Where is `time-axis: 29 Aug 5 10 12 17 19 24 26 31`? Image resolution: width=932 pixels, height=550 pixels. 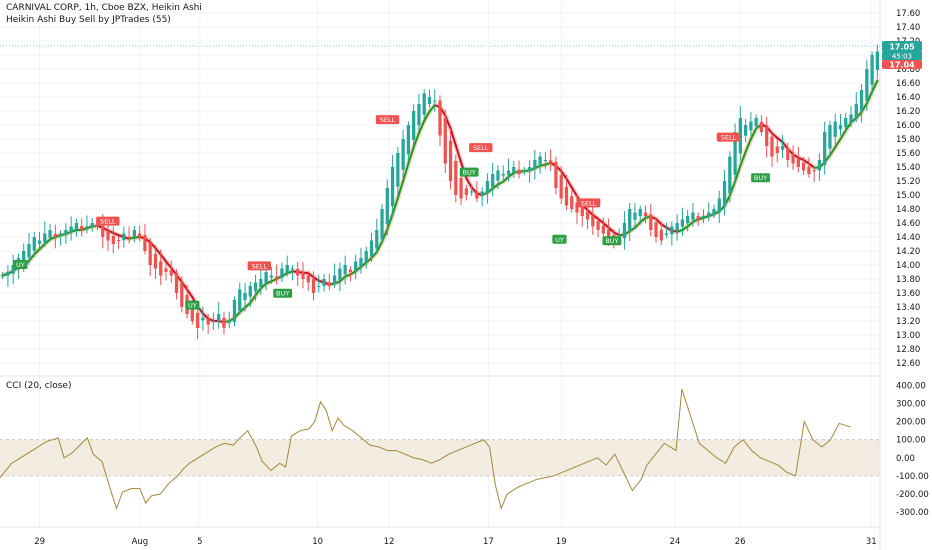 time-axis: 29 Aug 5 10 12 17 19 24 26 31 is located at coordinates (455, 542).